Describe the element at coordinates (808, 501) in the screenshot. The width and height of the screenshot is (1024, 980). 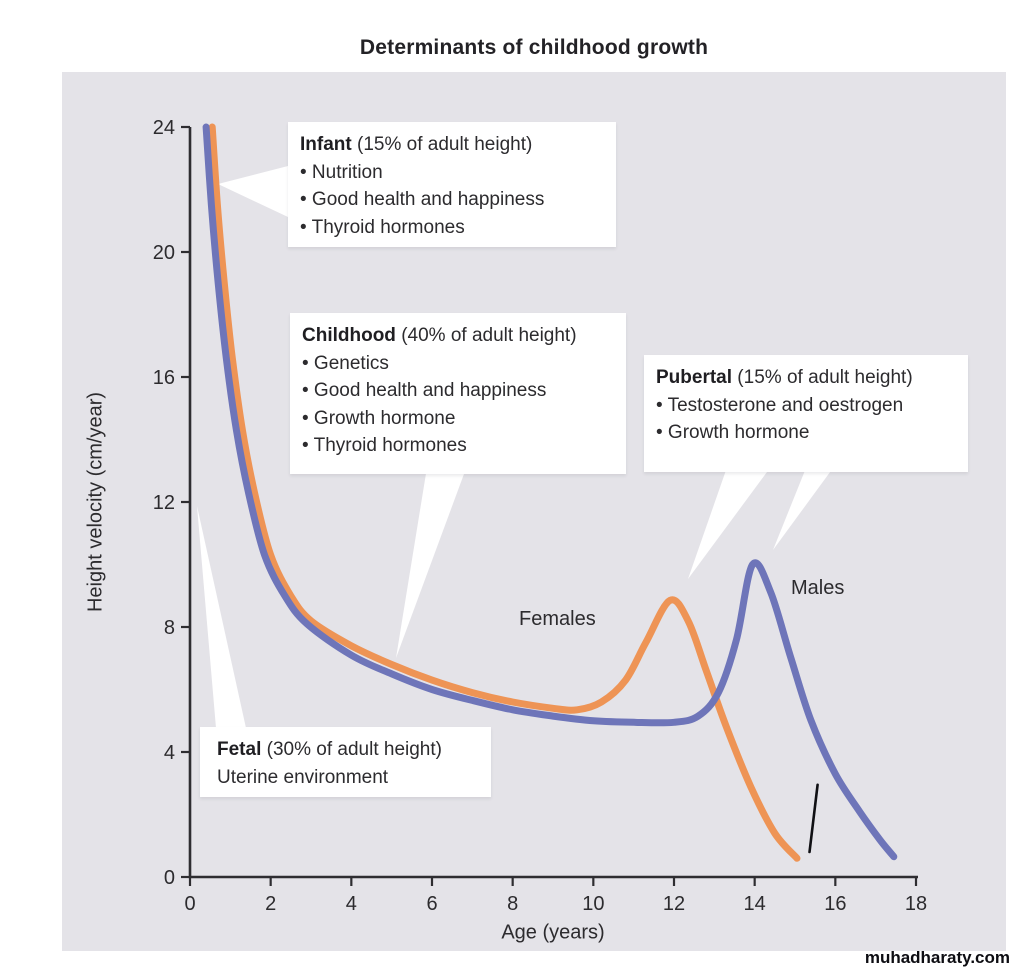
I see `callout-wedge-pubertal-males` at that location.